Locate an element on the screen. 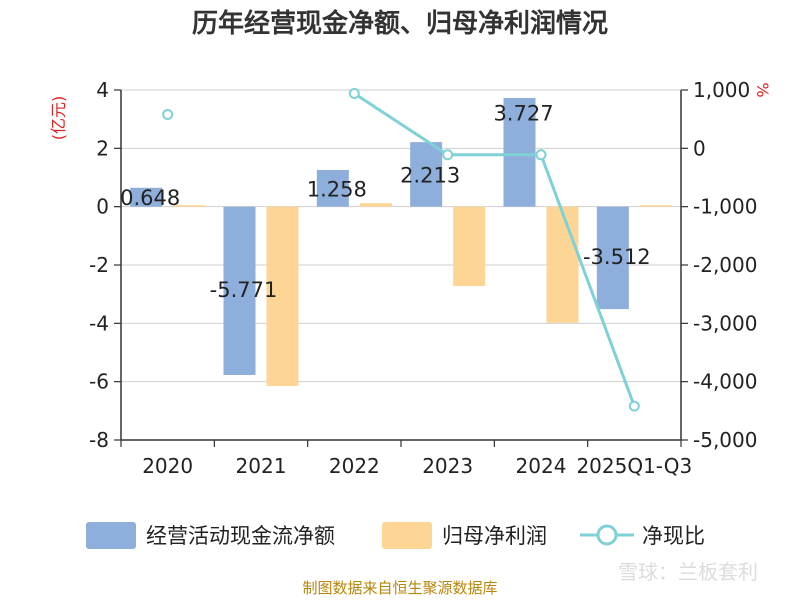  legend: 经营活动现金流净额 归母净利润 净现比 is located at coordinates (395, 535).